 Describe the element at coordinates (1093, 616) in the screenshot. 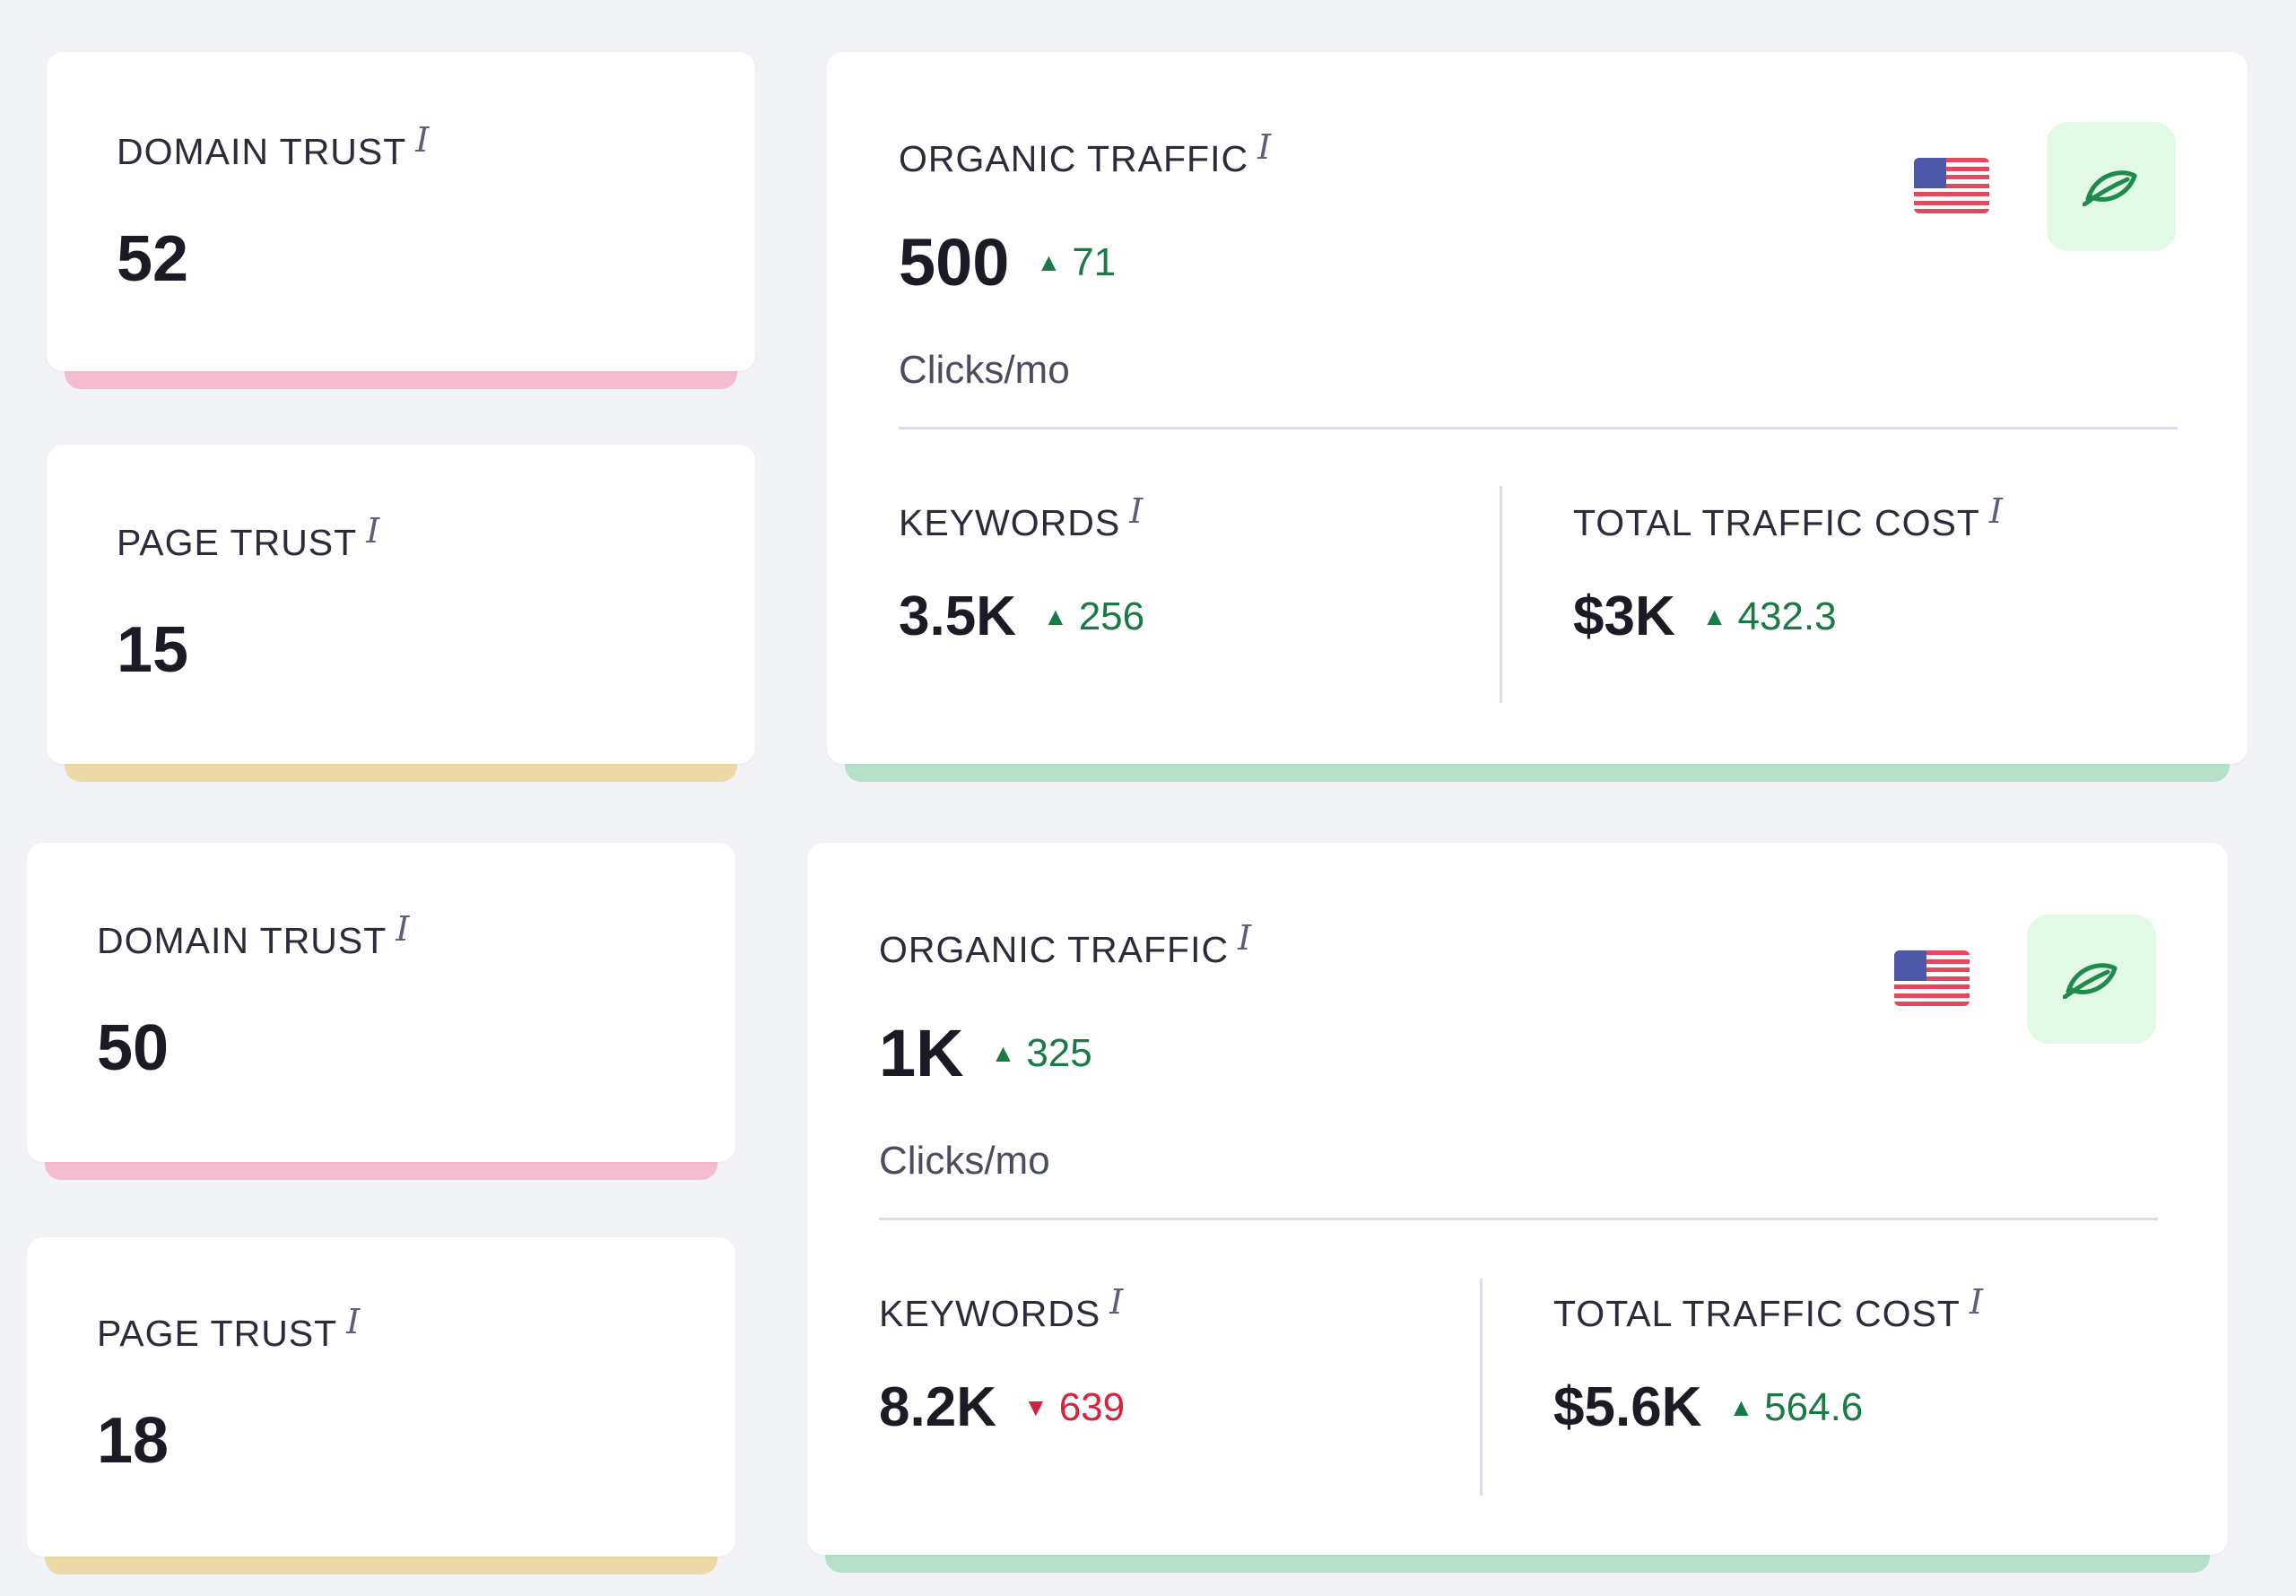

I see `keywords-delta: ▲ 256` at that location.